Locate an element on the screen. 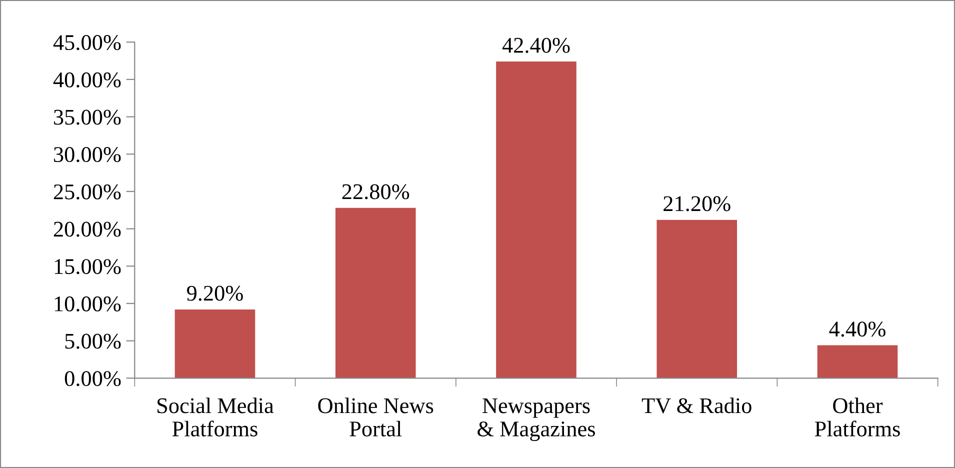 The width and height of the screenshot is (955, 468). data-label: 21.20% is located at coordinates (697, 204).